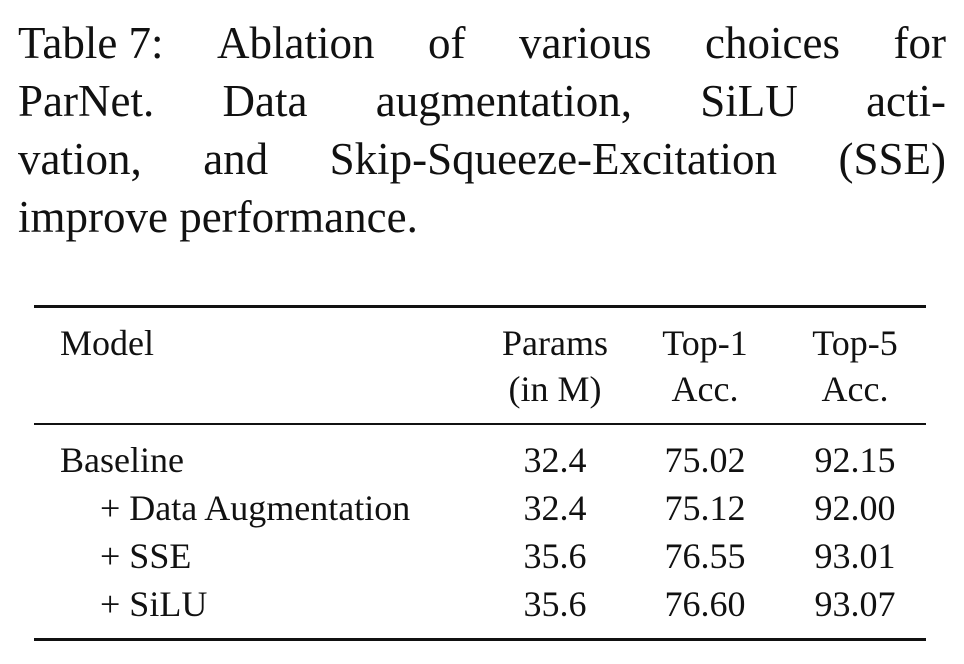 The image size is (964, 664). Describe the element at coordinates (255, 508) in the screenshot. I see `row-model-data-augmentation: + Data Augmentation` at that location.